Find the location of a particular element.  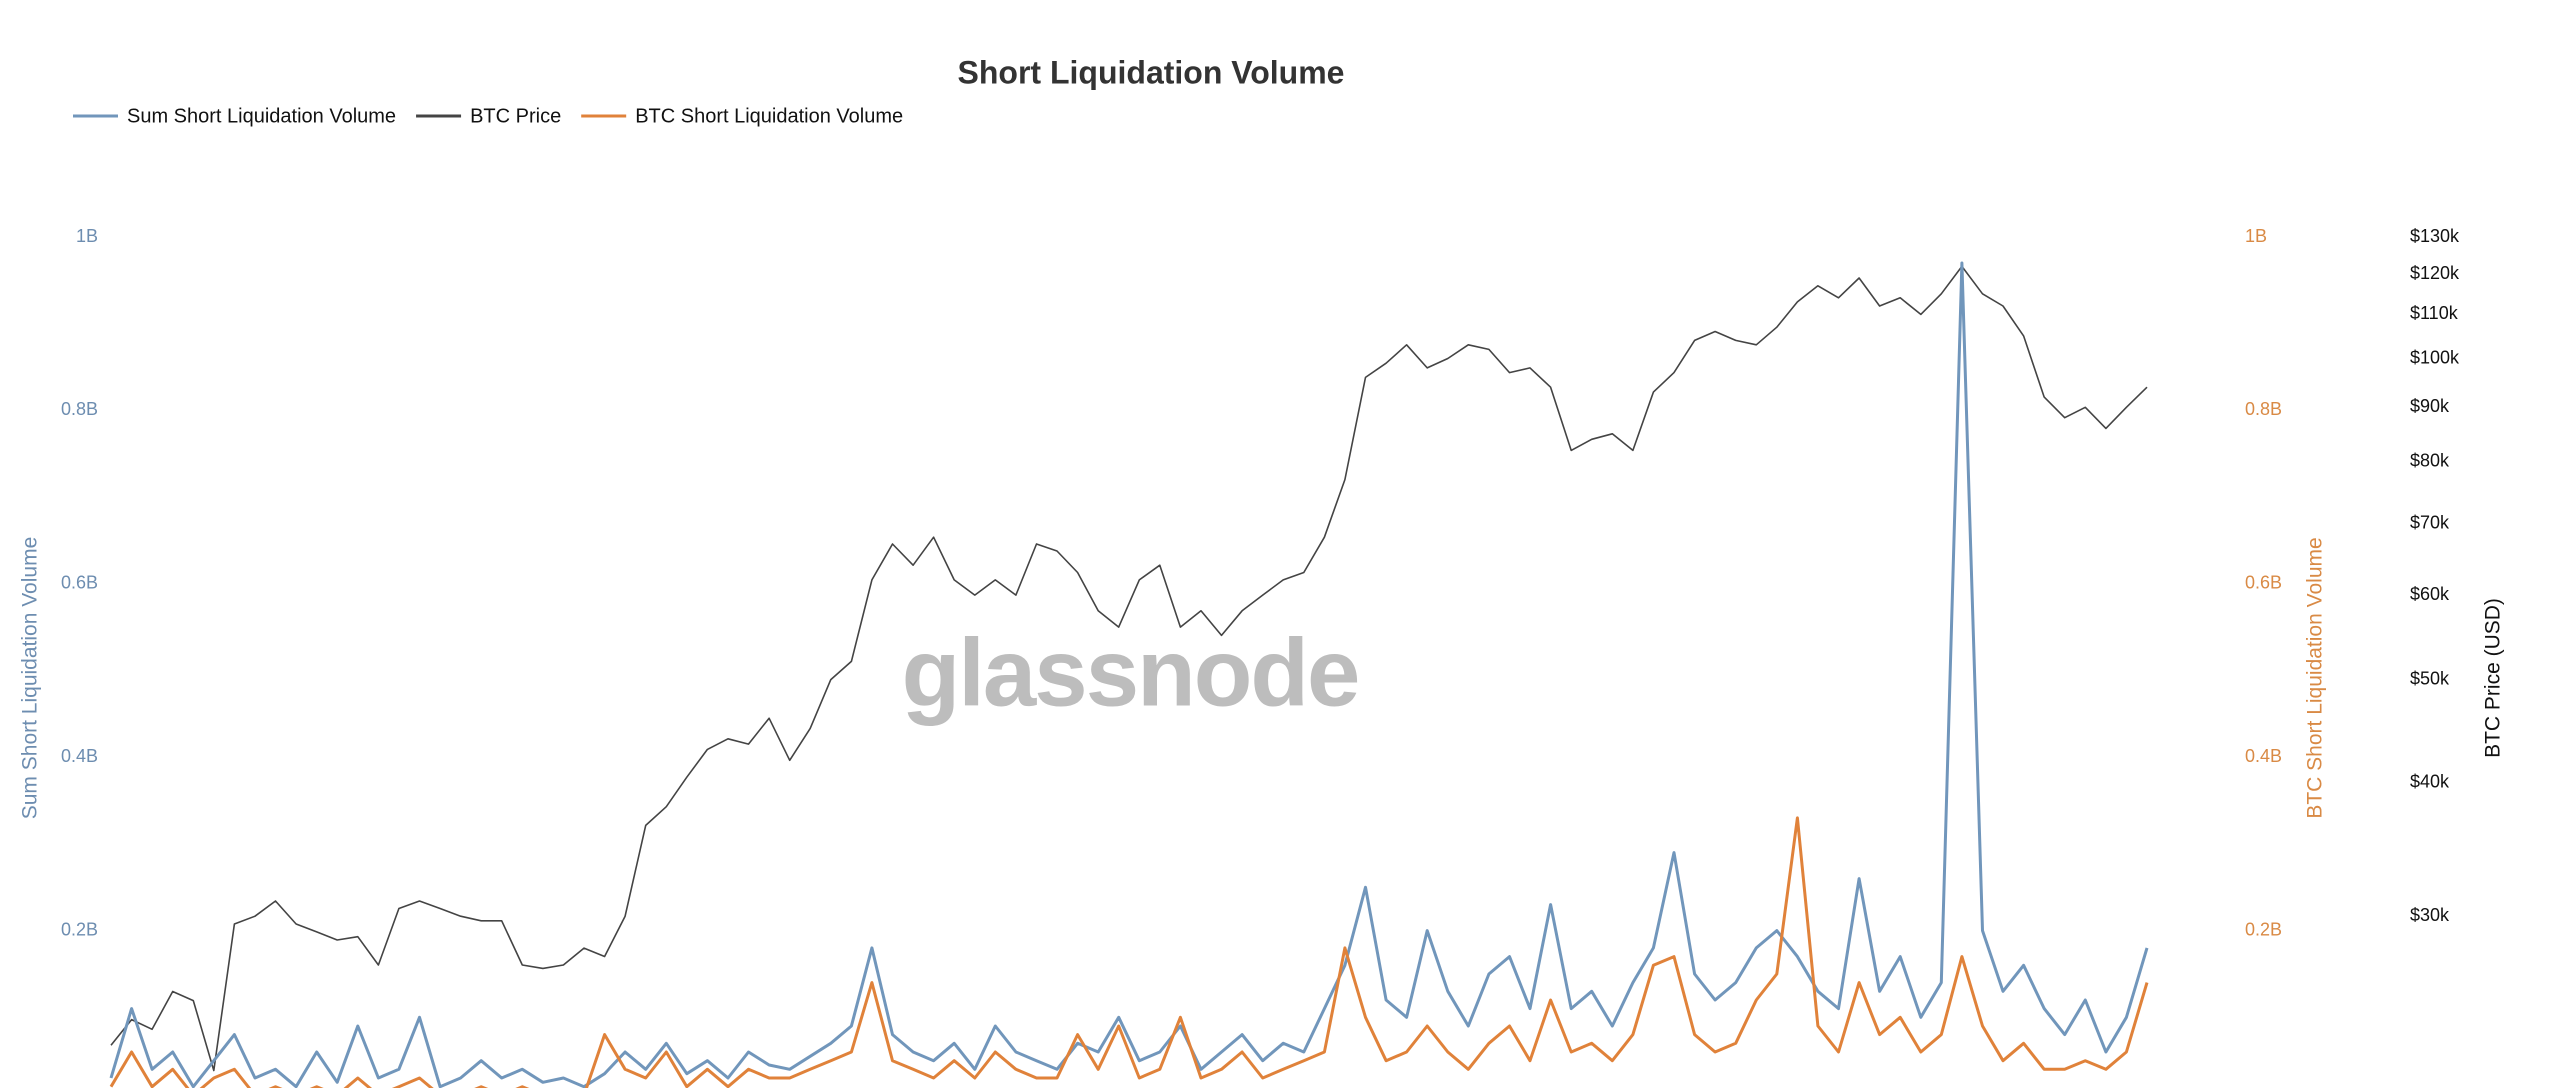

y3-tick-label: $30k is located at coordinates (2430, 915).